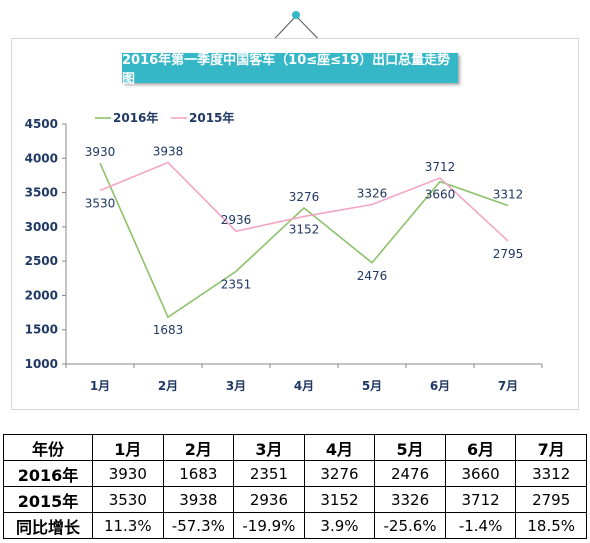 This screenshot has height=543, width=590. I want to click on y-tick-label: 2000, so click(41, 295).